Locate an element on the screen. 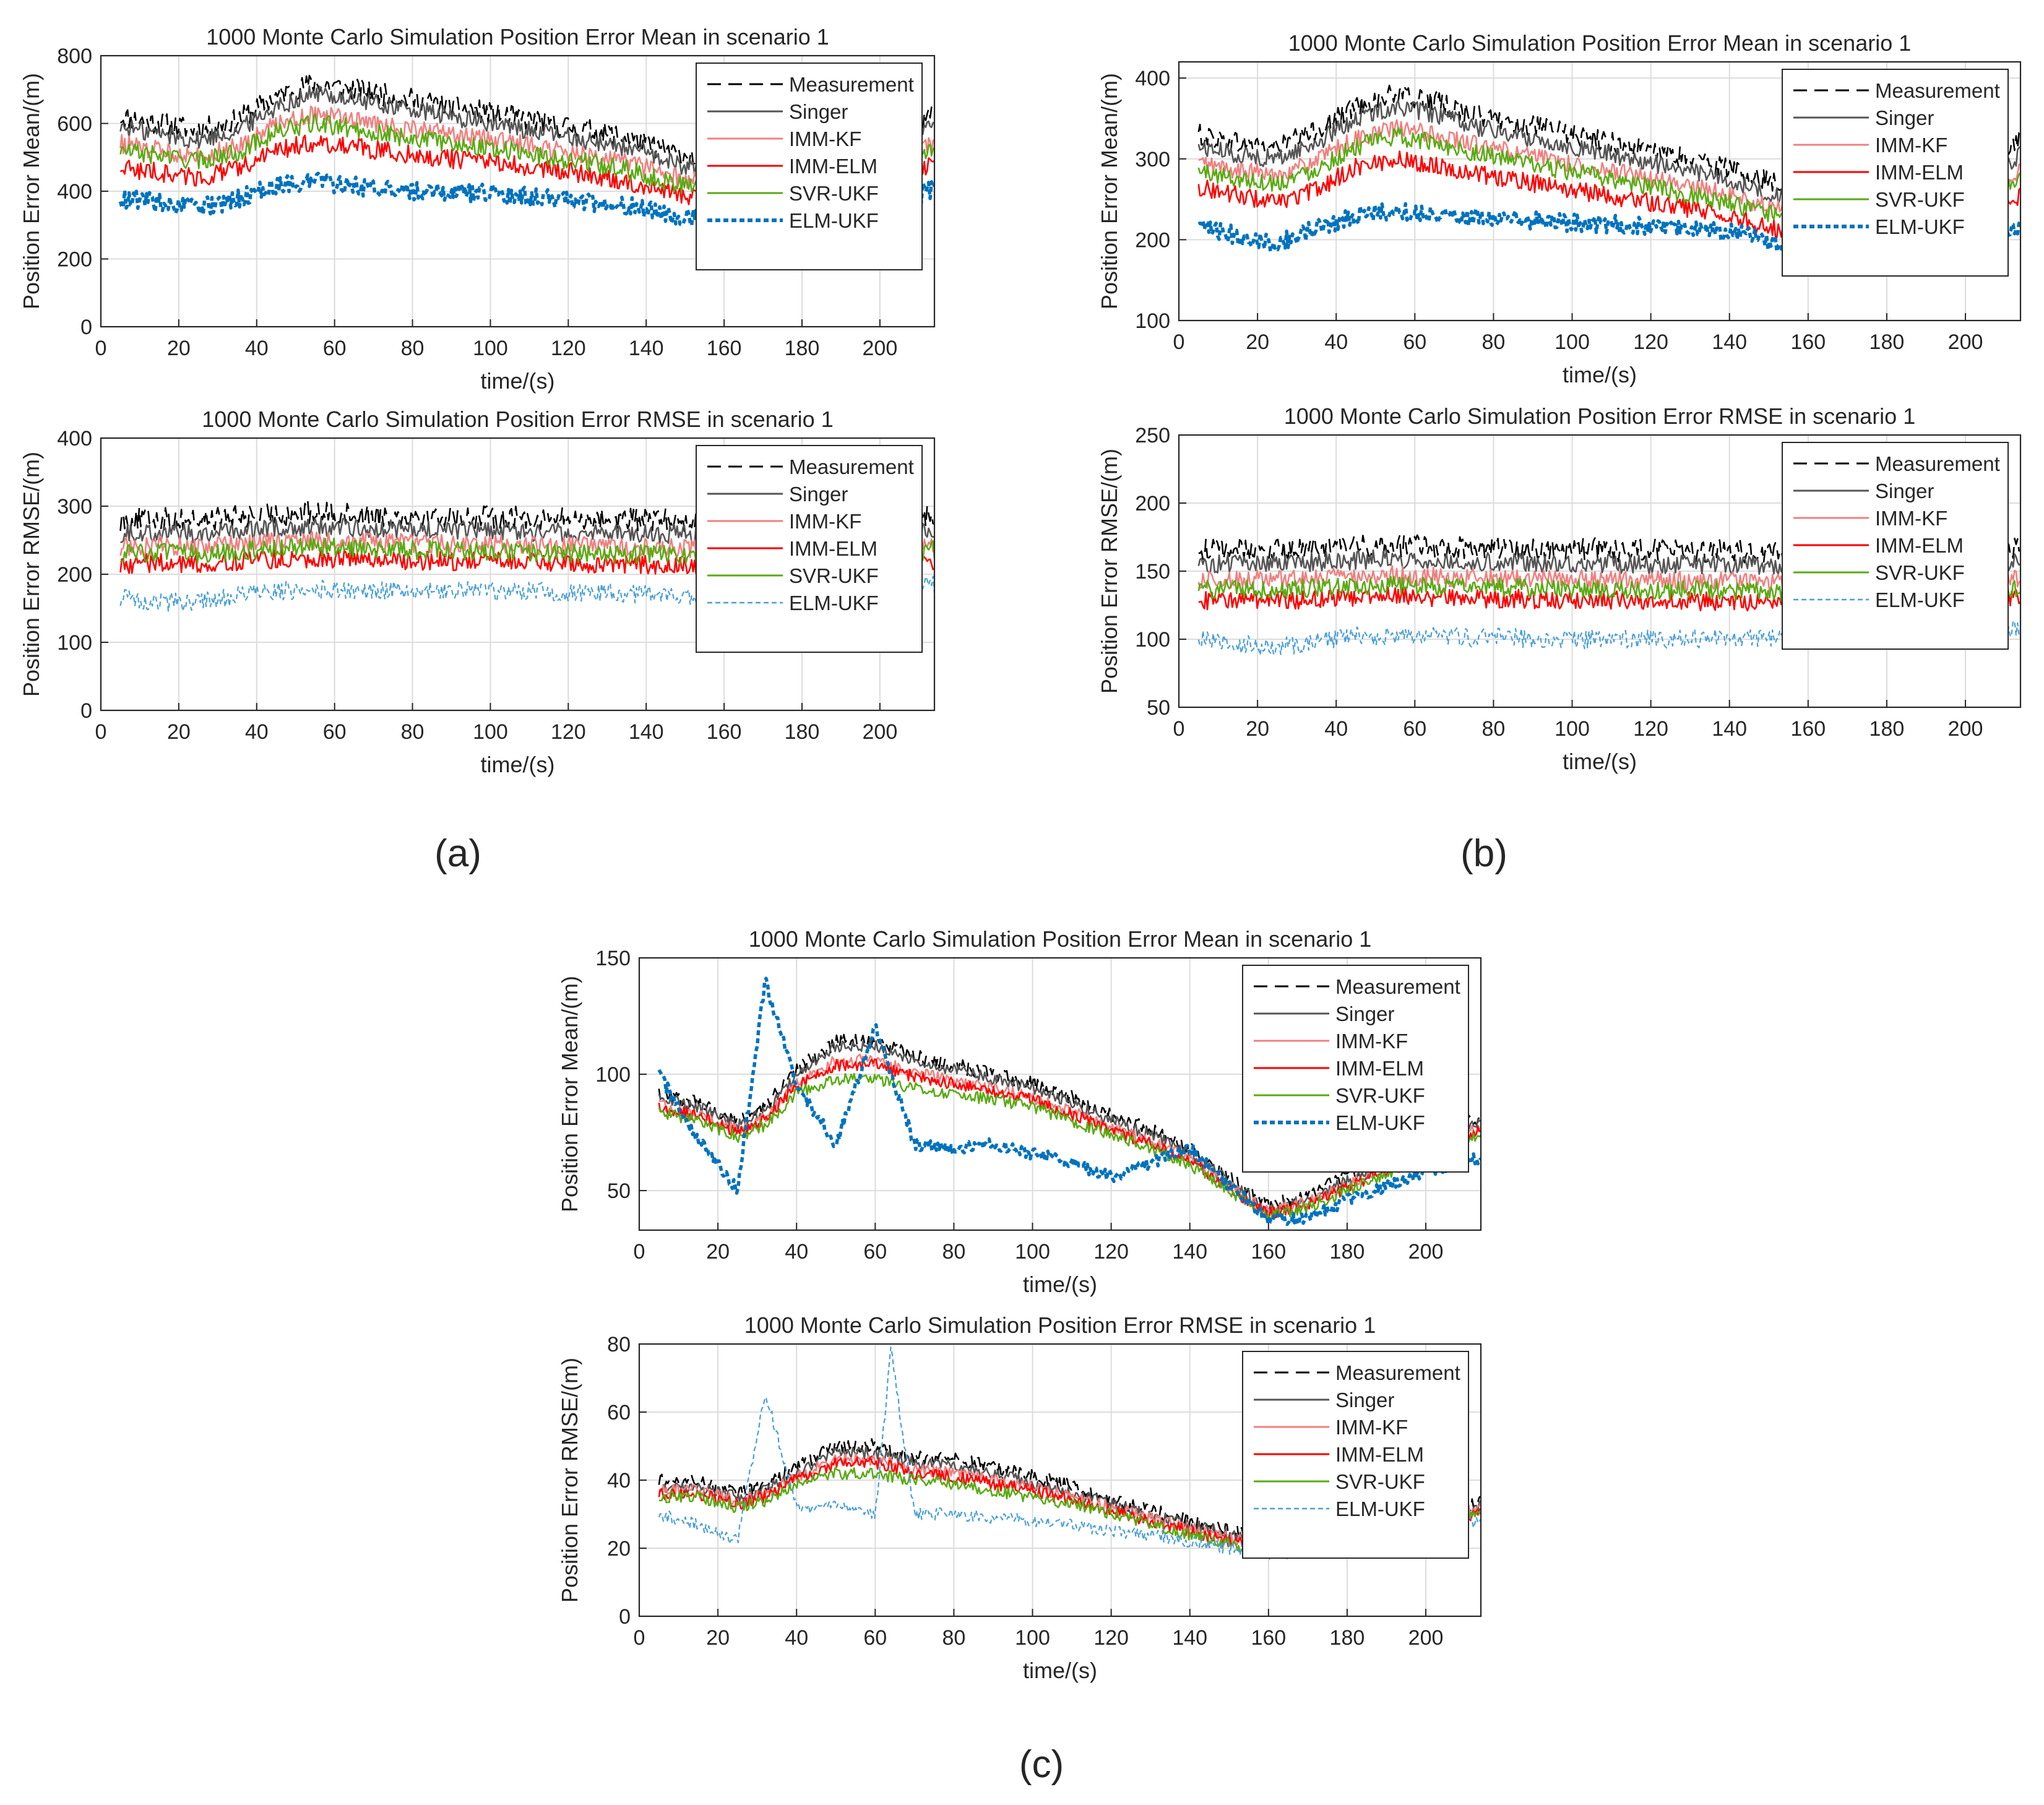 The height and width of the screenshot is (1805, 2044). series-line-singer is located at coordinates (1069, 1127).